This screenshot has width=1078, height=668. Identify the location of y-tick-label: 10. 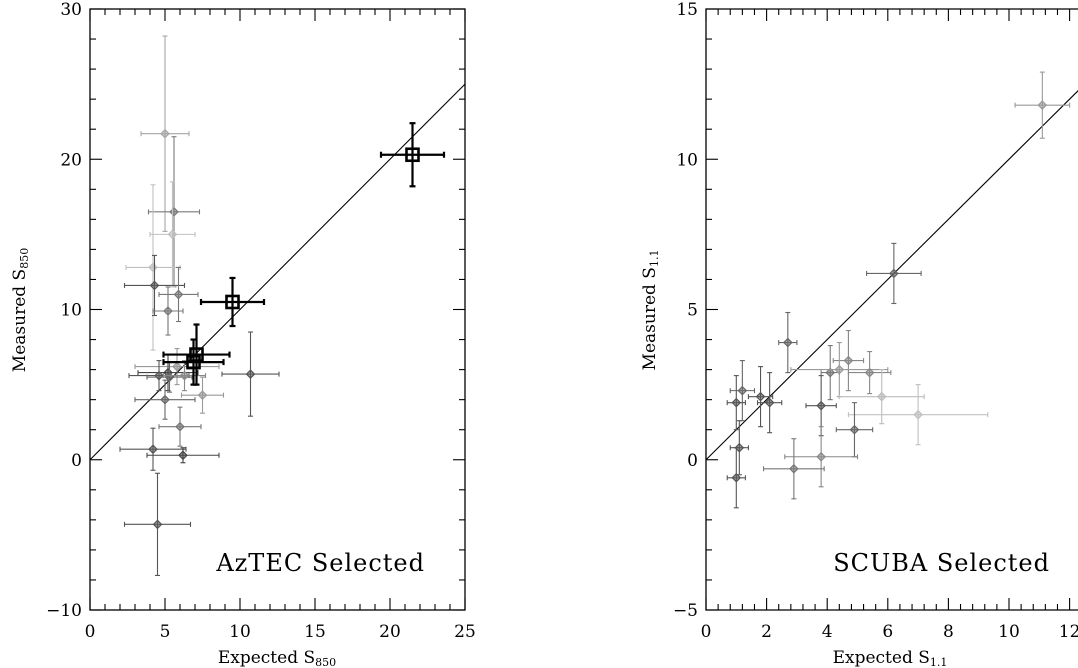
(687, 160).